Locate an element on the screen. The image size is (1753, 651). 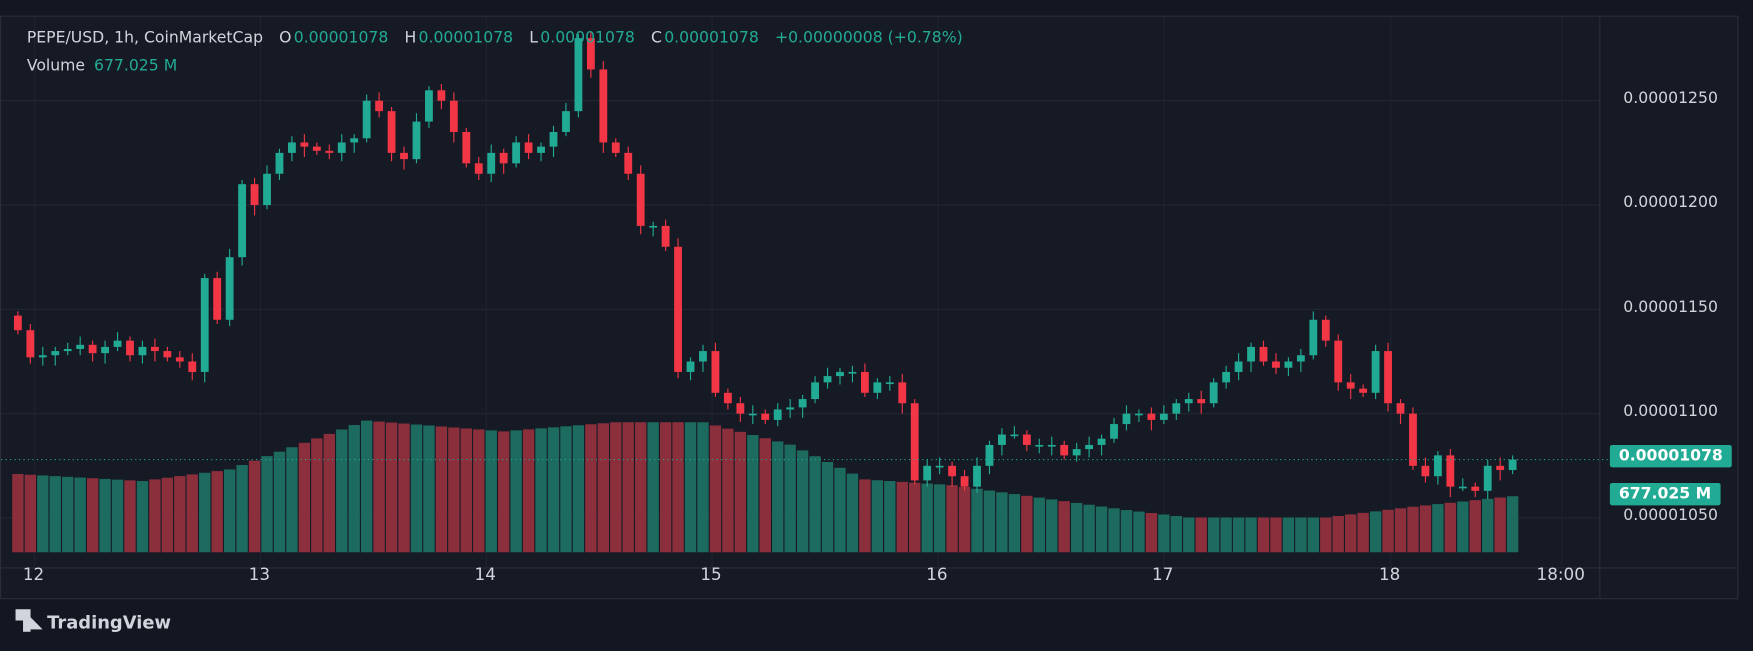
price-tick-label: 0.00001100 is located at coordinates (1670, 411).